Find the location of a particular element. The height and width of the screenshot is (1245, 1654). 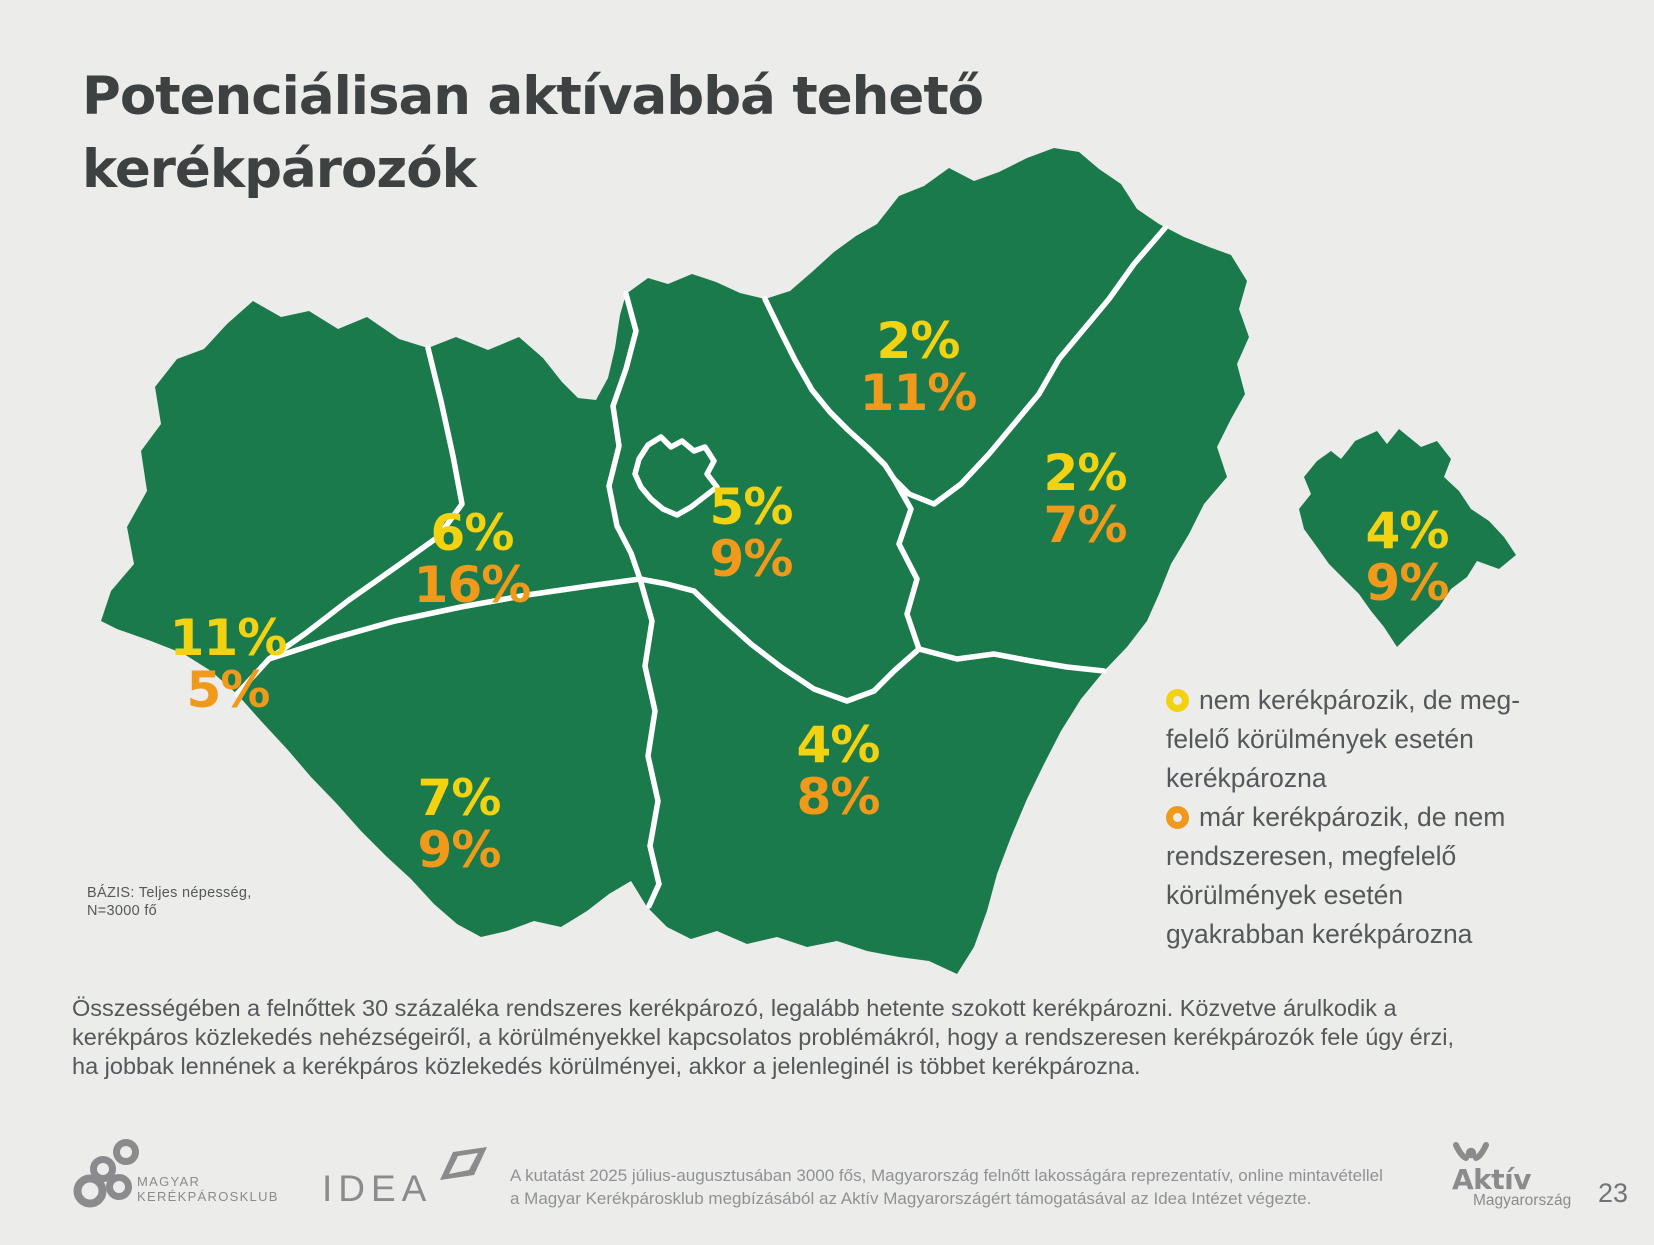

legend-text: rendszeresen, megfelelő is located at coordinates (1311, 856).